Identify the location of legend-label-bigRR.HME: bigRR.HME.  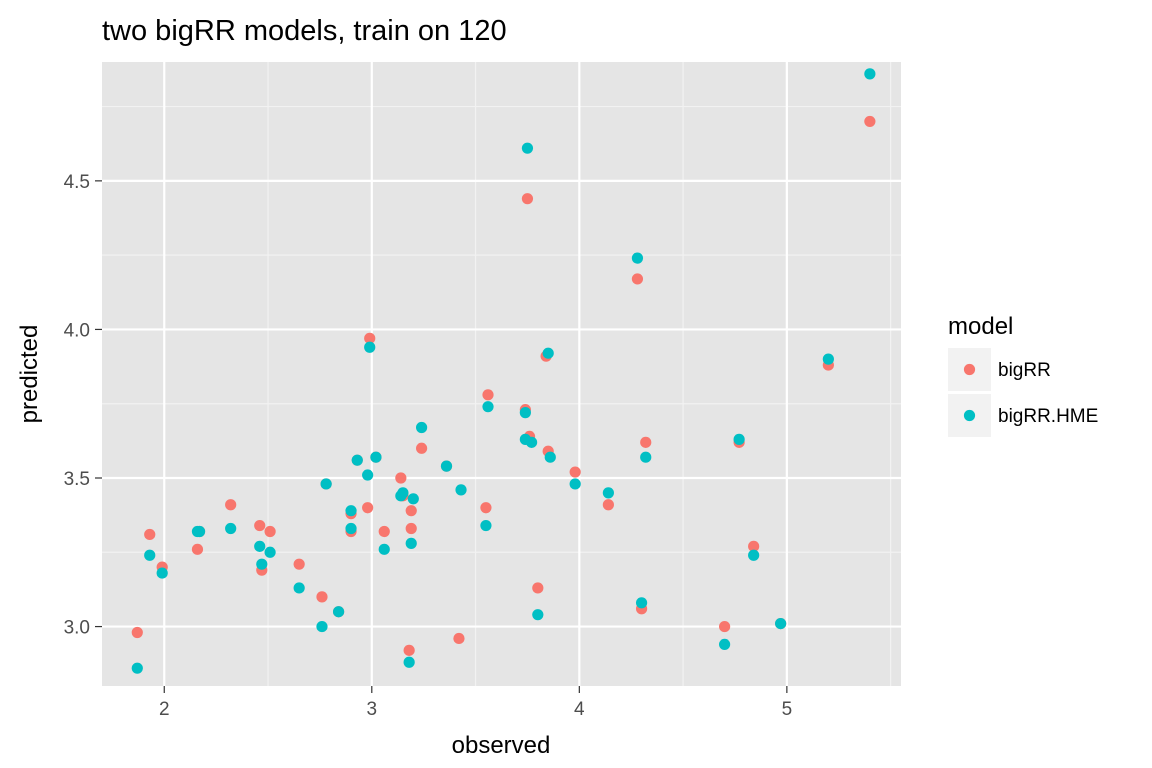
(1048, 416).